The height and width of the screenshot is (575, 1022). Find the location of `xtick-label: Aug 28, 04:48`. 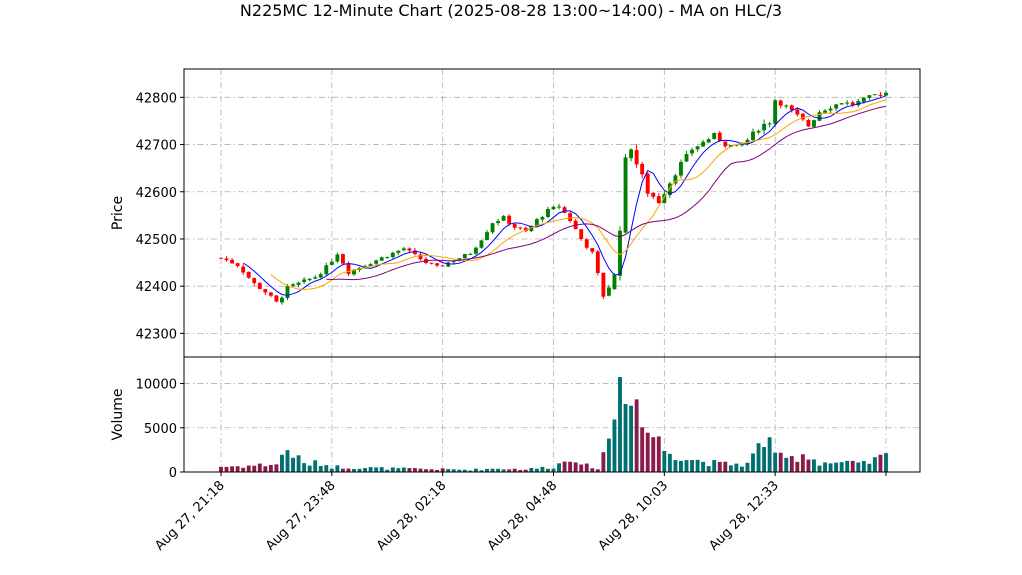

xtick-label: Aug 28, 04:48 is located at coordinates (523, 516).